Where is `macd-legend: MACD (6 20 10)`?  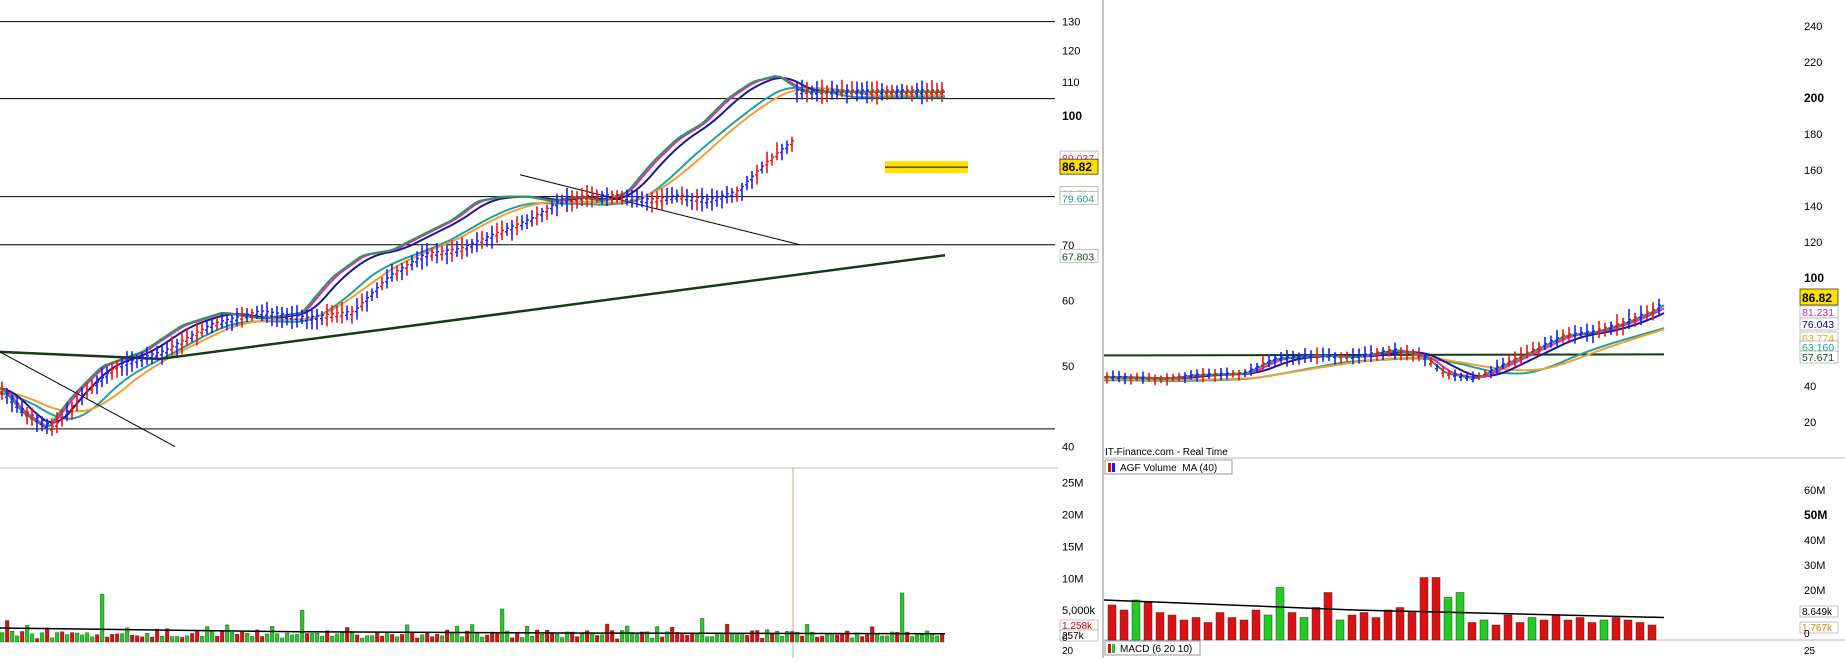
macd-legend: MACD (6 20 10) is located at coordinates (1152, 648).